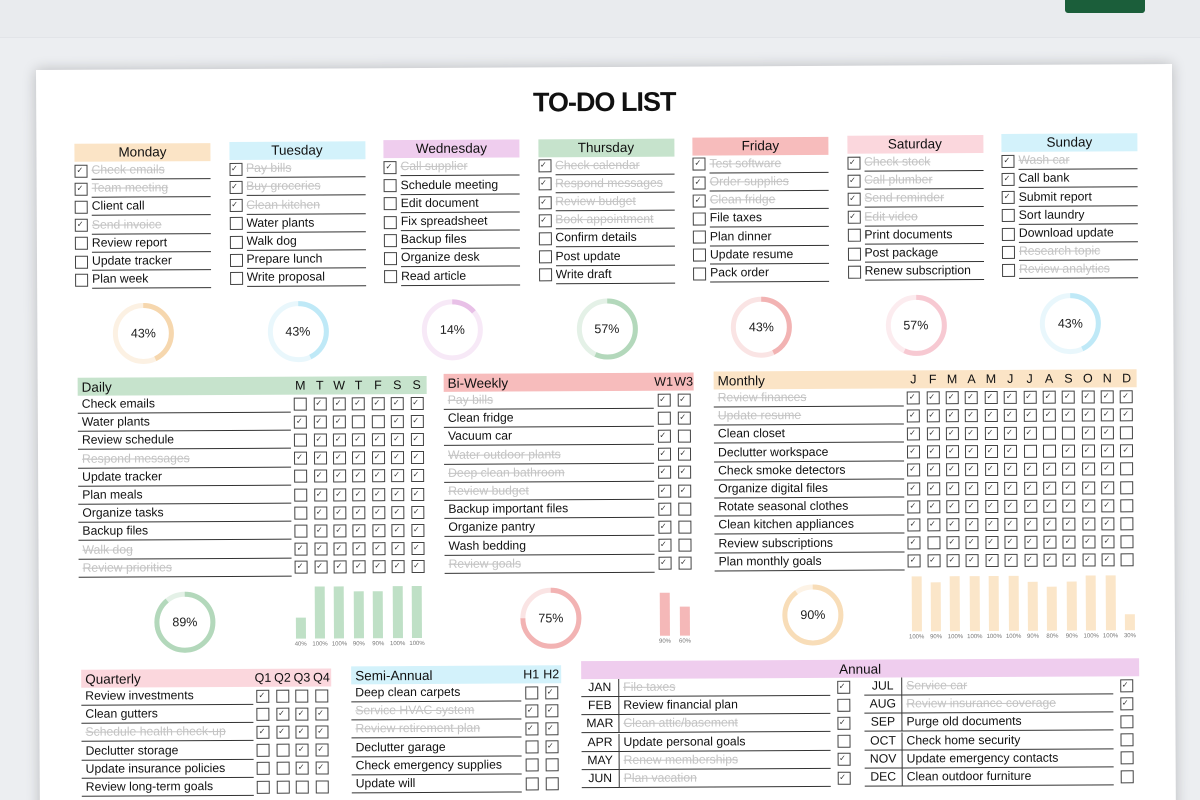 Image resolution: width=1200 pixels, height=800 pixels. What do you see at coordinates (760, 237) in the screenshot?
I see `task-item: Plan dinner` at bounding box center [760, 237].